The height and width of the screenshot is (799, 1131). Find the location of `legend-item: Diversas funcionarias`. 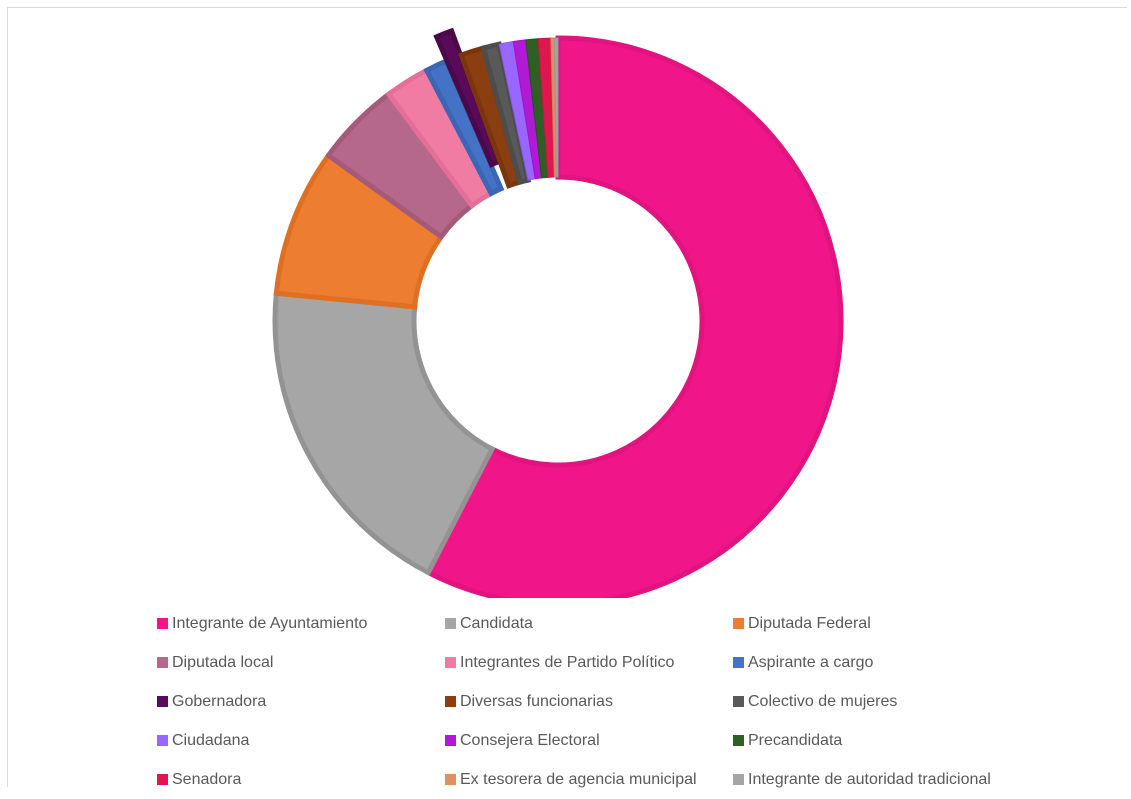

legend-item: Diversas funcionarias is located at coordinates (589, 701).